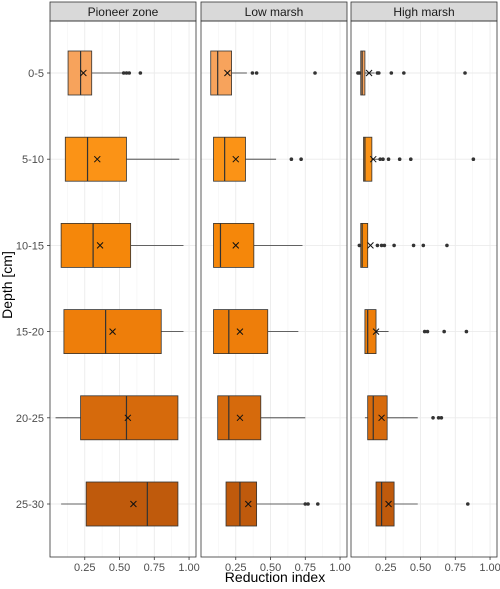 This screenshot has width=500, height=589. I want to click on y-tick-label: 20-25, so click(30, 419).